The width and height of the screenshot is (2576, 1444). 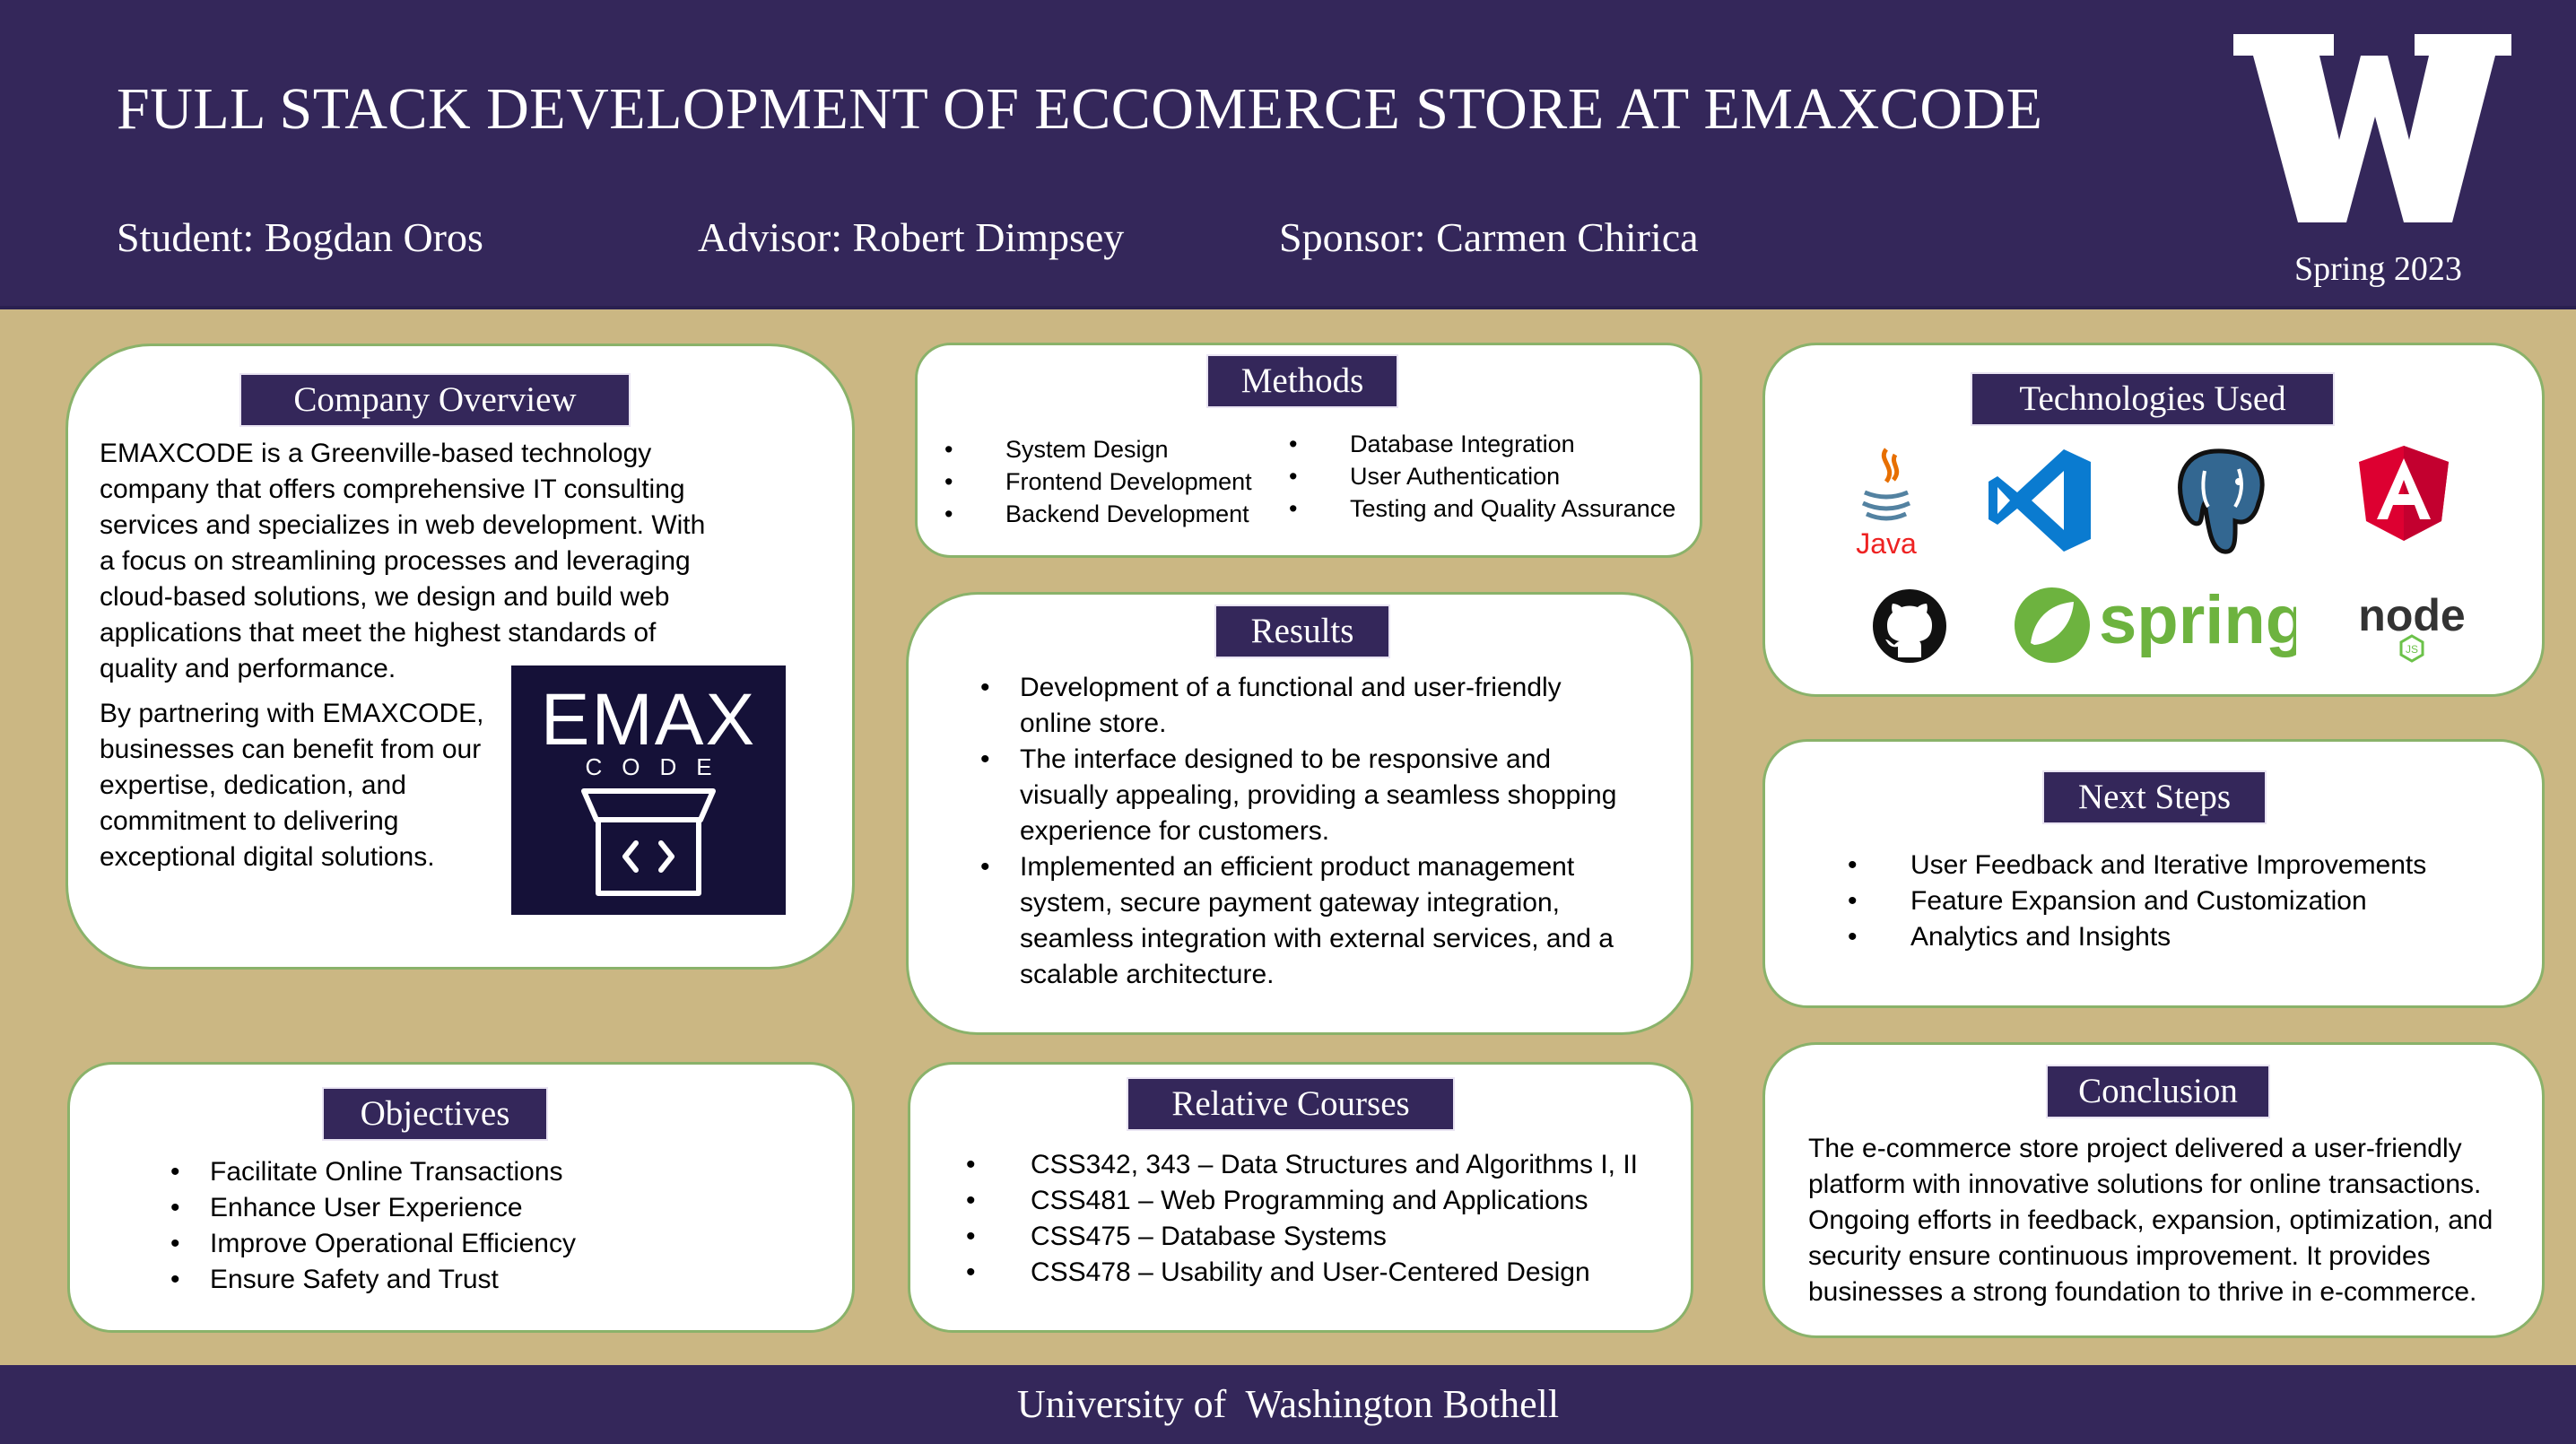 I want to click on university-name: University of Washington Bothell, so click(x=1288, y=1404).